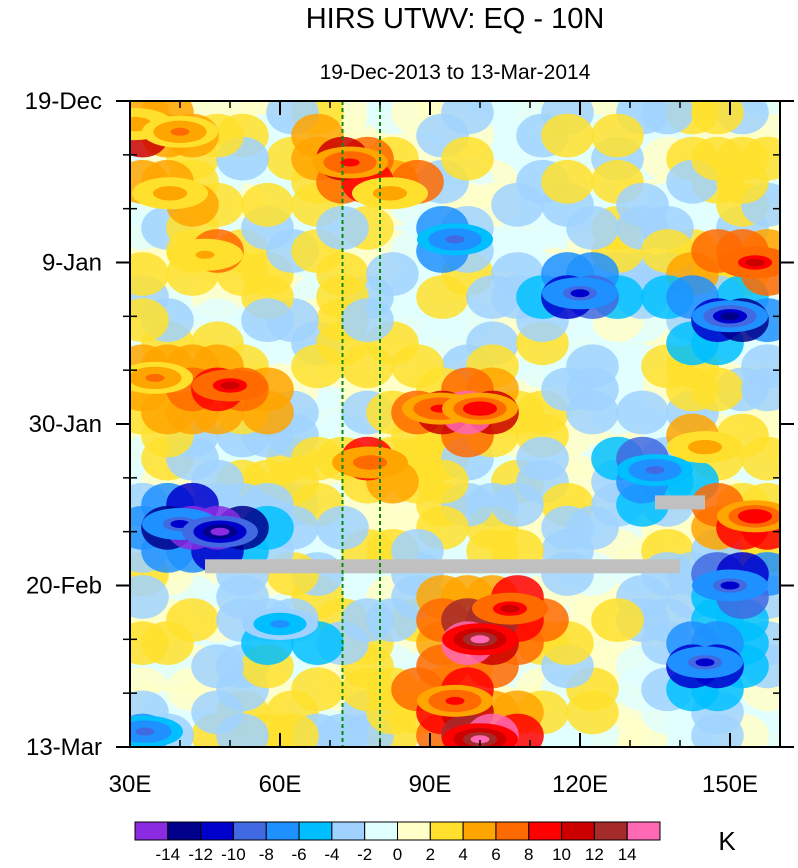 The width and height of the screenshot is (798, 868). What do you see at coordinates (72, 263) in the screenshot?
I see `y-tick-label: 9-Jan` at bounding box center [72, 263].